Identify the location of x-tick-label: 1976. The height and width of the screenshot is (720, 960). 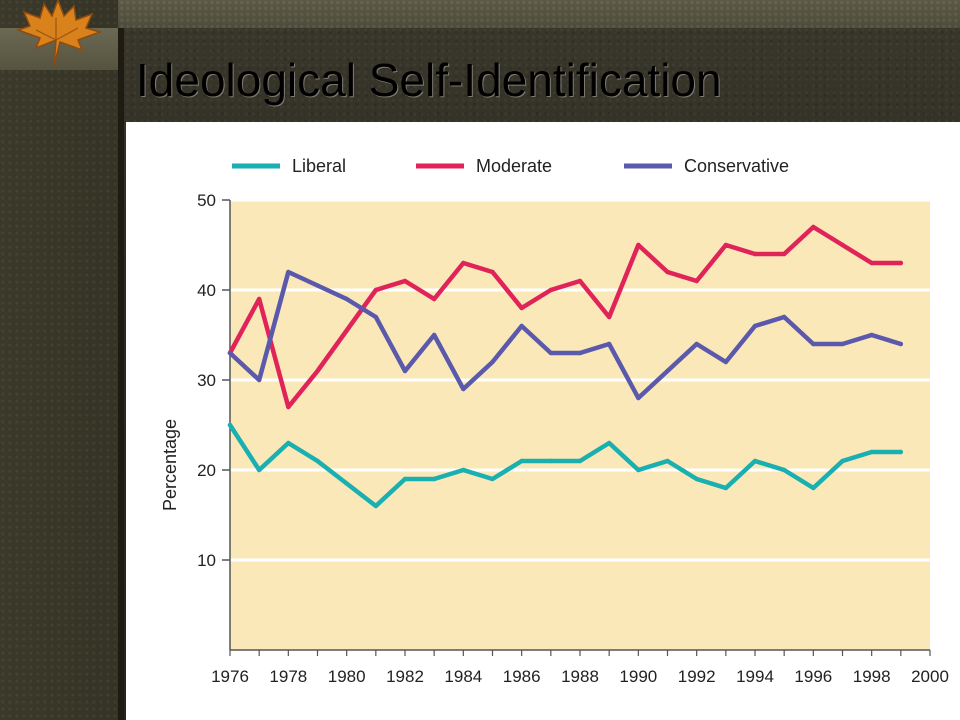
(230, 676).